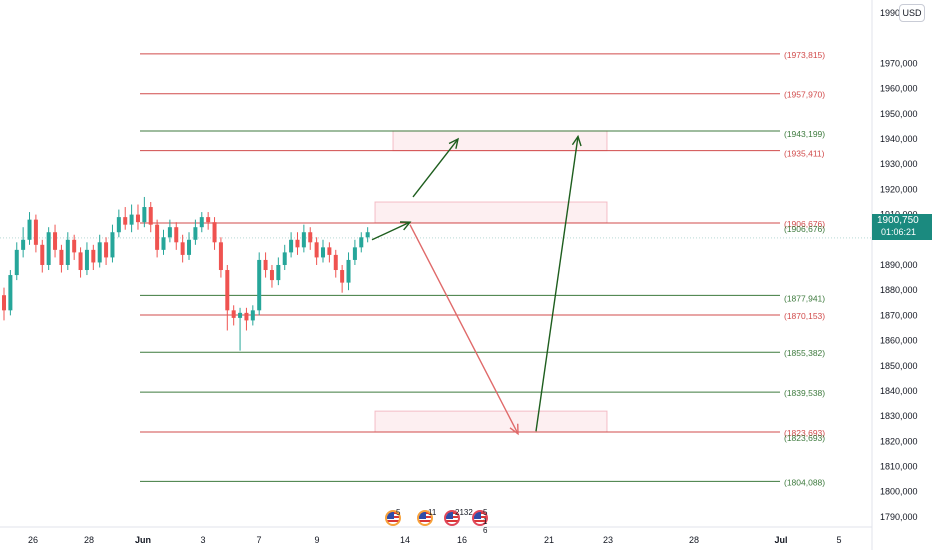 The height and width of the screenshot is (550, 932). What do you see at coordinates (464, 512) in the screenshot?
I see `event-count: 2132` at bounding box center [464, 512].